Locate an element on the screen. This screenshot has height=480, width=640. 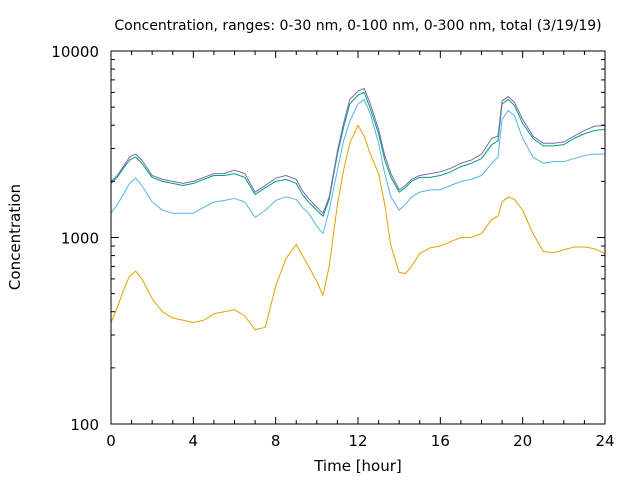
x-tick-label: 16 is located at coordinates (440, 441).